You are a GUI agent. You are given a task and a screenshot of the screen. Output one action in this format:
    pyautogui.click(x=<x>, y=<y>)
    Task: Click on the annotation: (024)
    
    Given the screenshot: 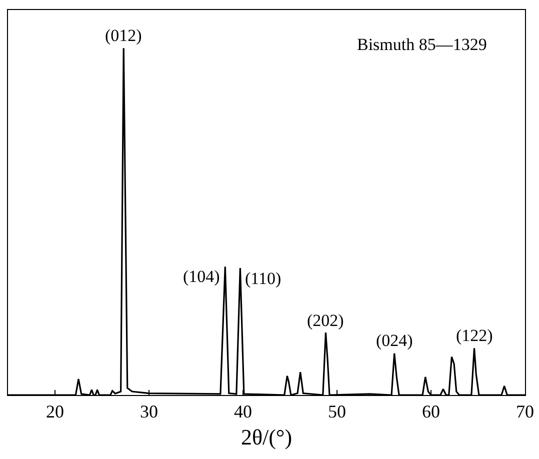 What is the action you would take?
    pyautogui.click(x=394, y=340)
    